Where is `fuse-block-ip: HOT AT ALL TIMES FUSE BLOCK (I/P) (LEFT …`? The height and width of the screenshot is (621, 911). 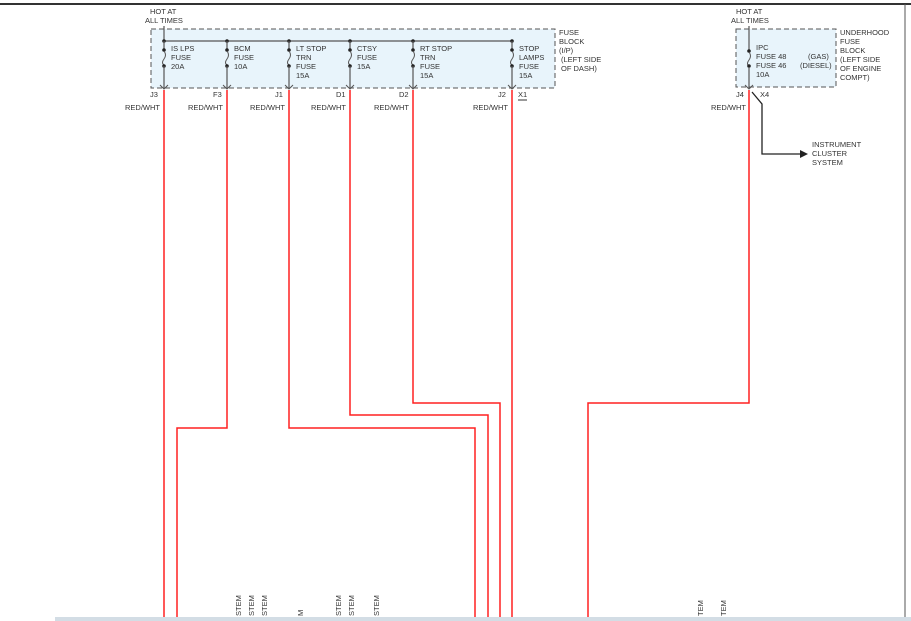 fuse-block-ip: HOT AT ALL TIMES FUSE BLOCK (I/P) (LEFT … is located at coordinates (373, 54).